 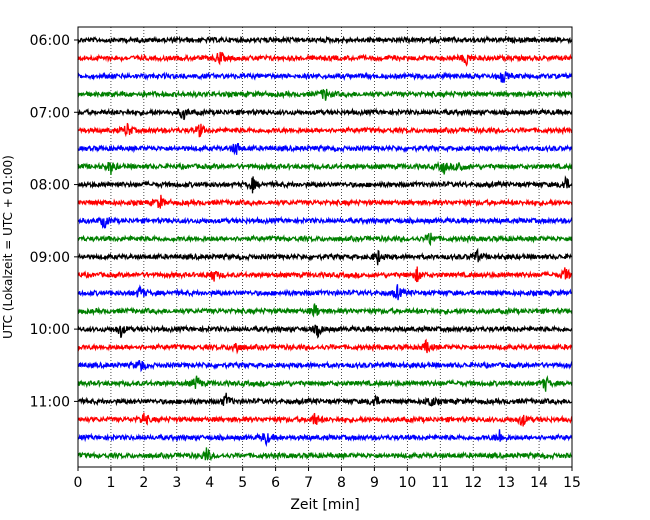 What do you see at coordinates (50, 330) in the screenshot?
I see `y-tick-label: 10:00` at bounding box center [50, 330].